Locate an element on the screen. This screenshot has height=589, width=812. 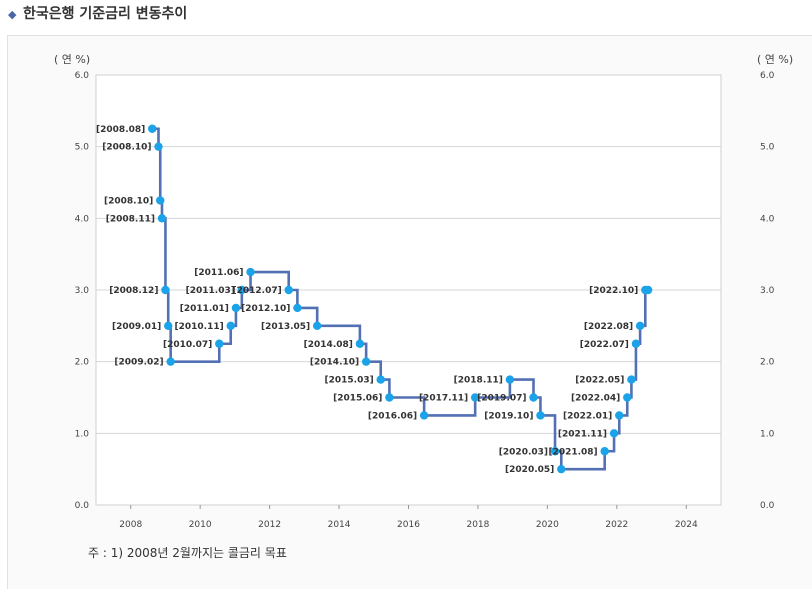
data-label: [2015.06] is located at coordinates (357, 399).